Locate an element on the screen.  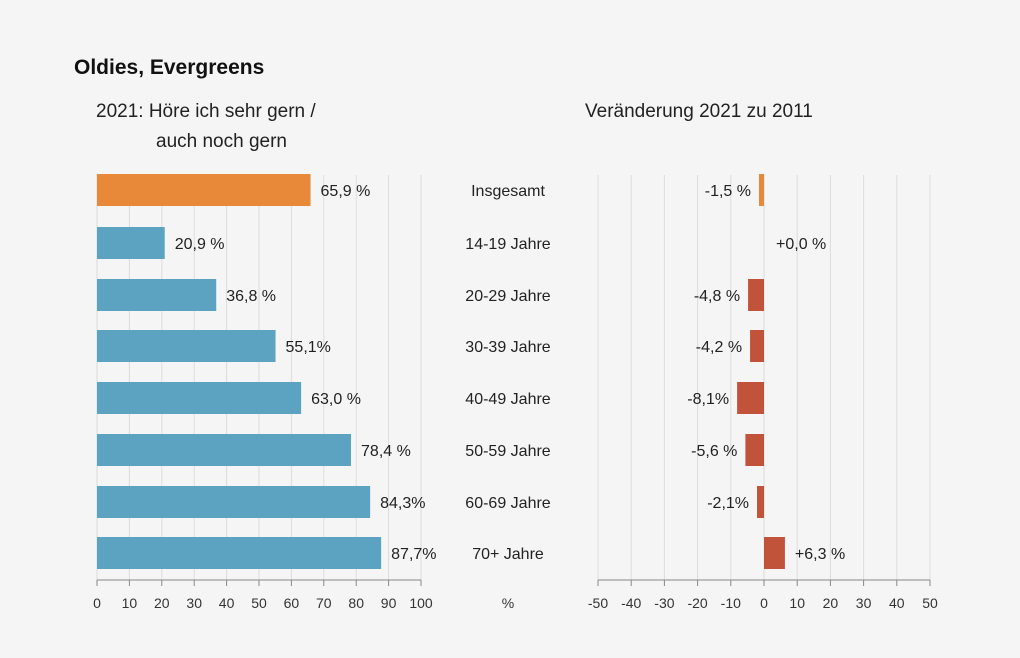
left-subtitle-line2: auch noch gern is located at coordinates (221, 141).